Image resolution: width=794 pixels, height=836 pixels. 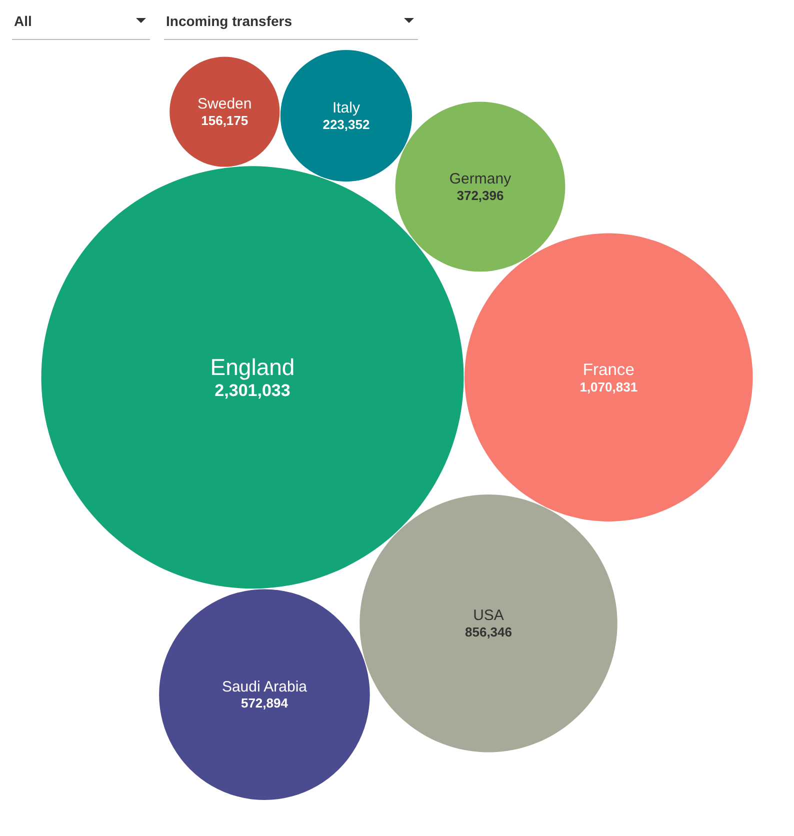 What do you see at coordinates (81, 24) in the screenshot?
I see `dropdown: All` at bounding box center [81, 24].